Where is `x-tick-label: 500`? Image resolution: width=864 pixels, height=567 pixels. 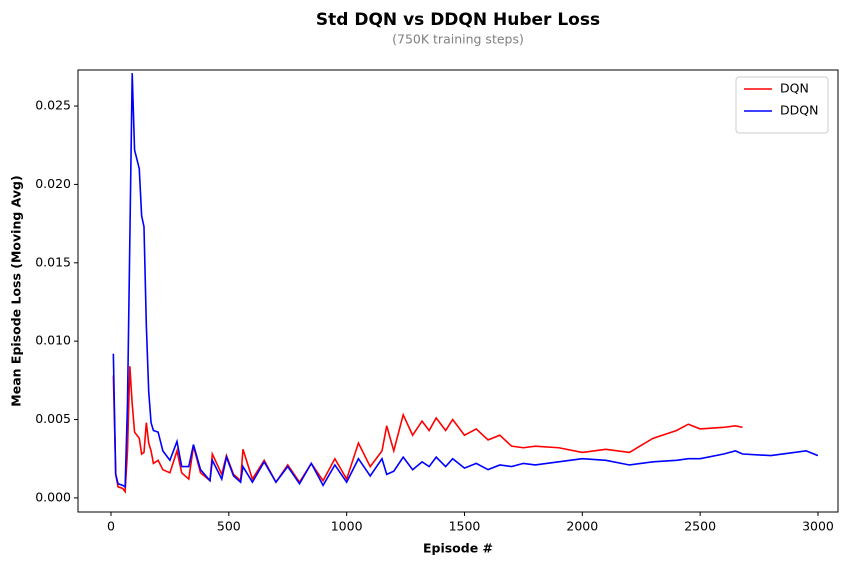
x-tick-label: 500 is located at coordinates (229, 526).